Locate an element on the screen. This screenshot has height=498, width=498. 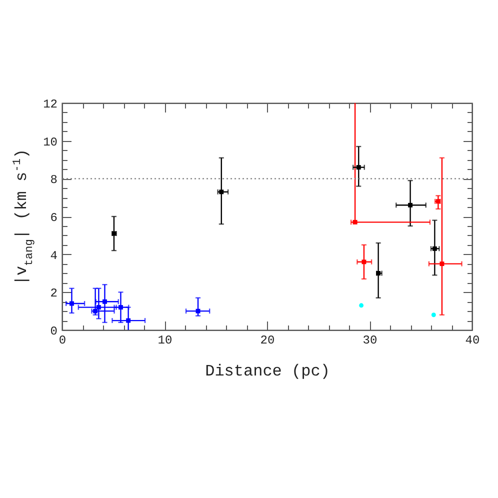
x-tick-label: 40 is located at coordinates (472, 341).